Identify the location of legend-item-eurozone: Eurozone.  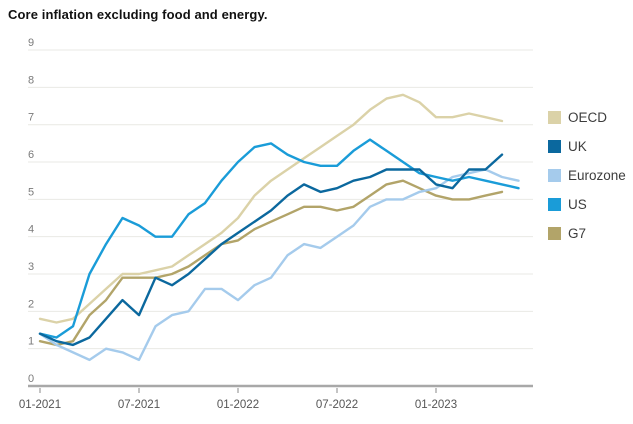
(587, 175).